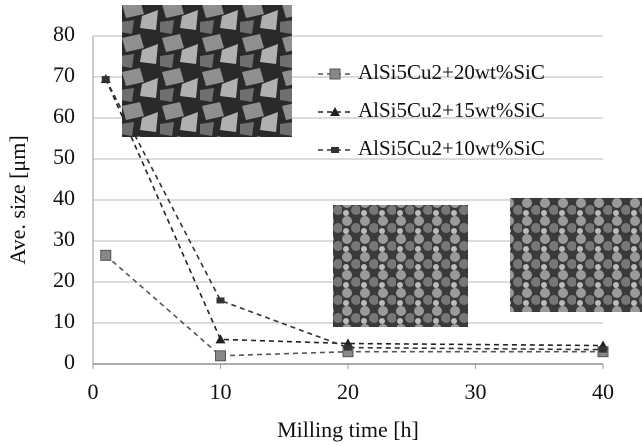  I want to click on legend-label: AlSi5Cu2+15wt%SiC, so click(451, 110).